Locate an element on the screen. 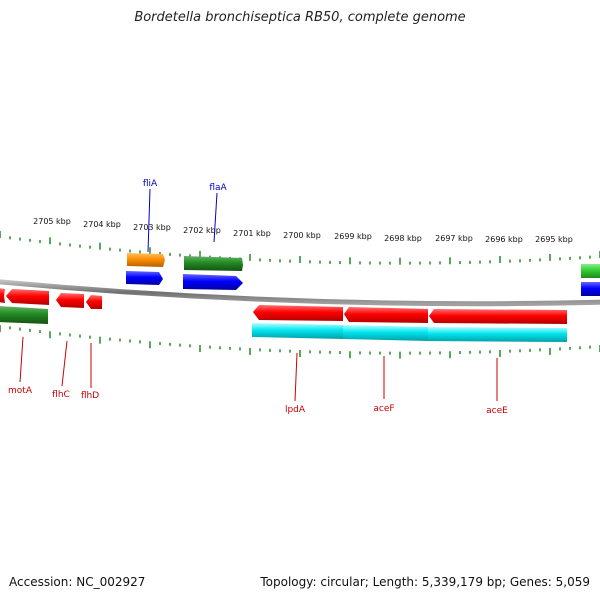 Image resolution: width=600 pixels, height=600 pixels. scale-label: 2695 kbp is located at coordinates (554, 239).